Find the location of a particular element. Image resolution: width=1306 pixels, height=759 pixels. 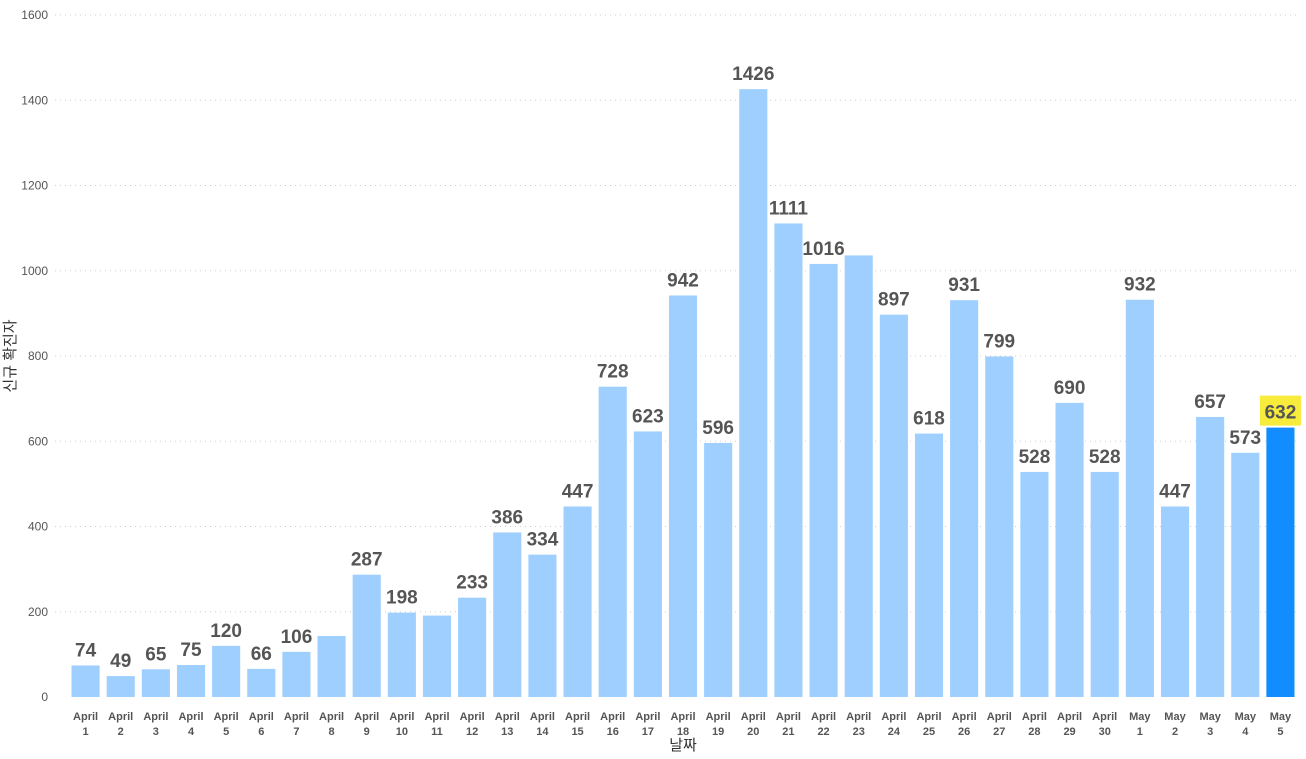

x-tick-label: 27 is located at coordinates (999, 732).